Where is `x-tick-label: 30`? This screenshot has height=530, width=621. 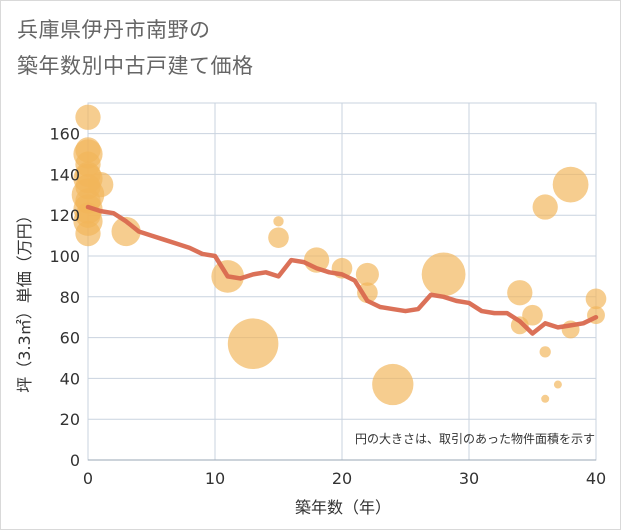 x-tick-label: 30 is located at coordinates (469, 478).